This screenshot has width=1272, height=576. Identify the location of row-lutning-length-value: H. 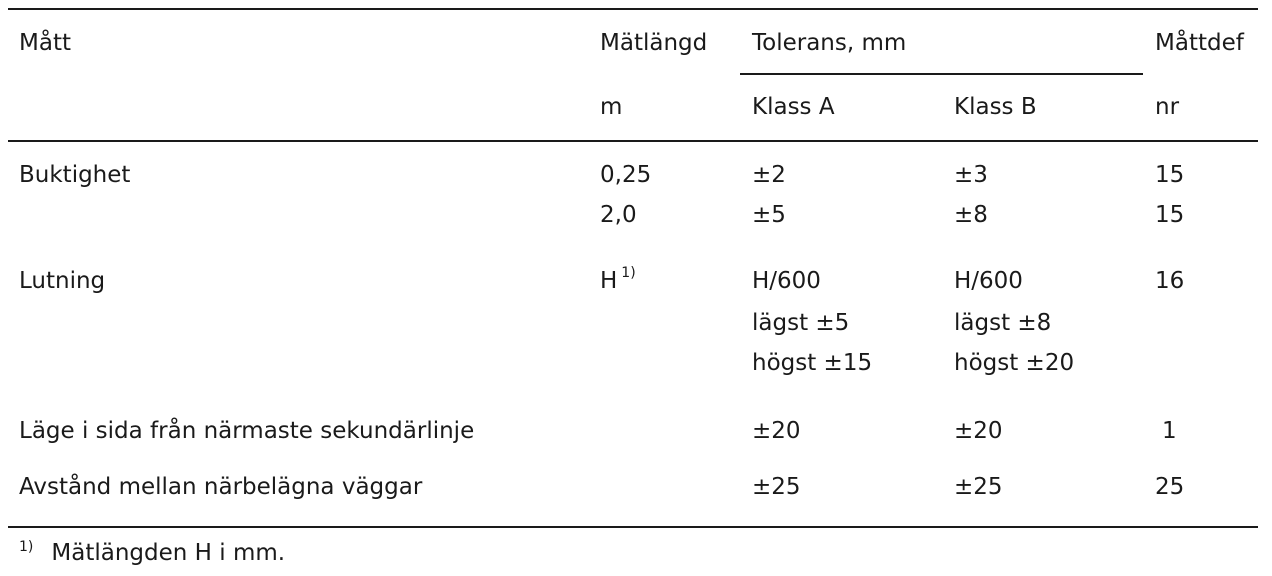
(609, 281).